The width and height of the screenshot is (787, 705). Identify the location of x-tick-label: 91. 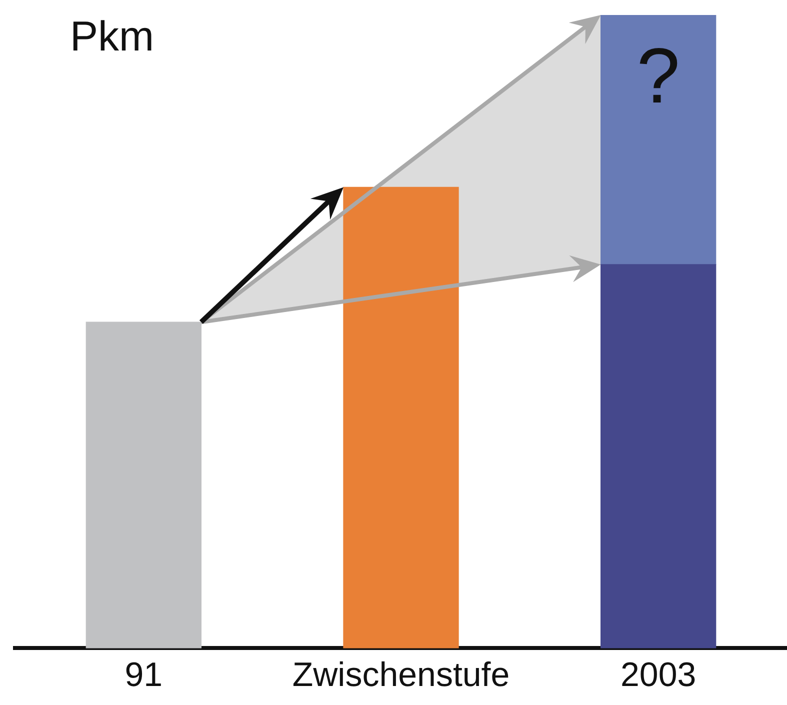
(143, 675).